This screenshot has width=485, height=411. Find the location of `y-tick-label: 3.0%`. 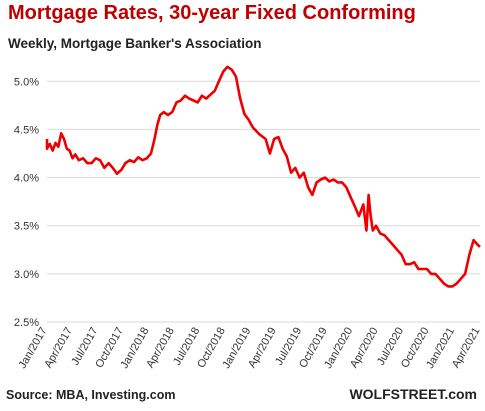

y-tick-label: 3.0% is located at coordinates (26, 275).